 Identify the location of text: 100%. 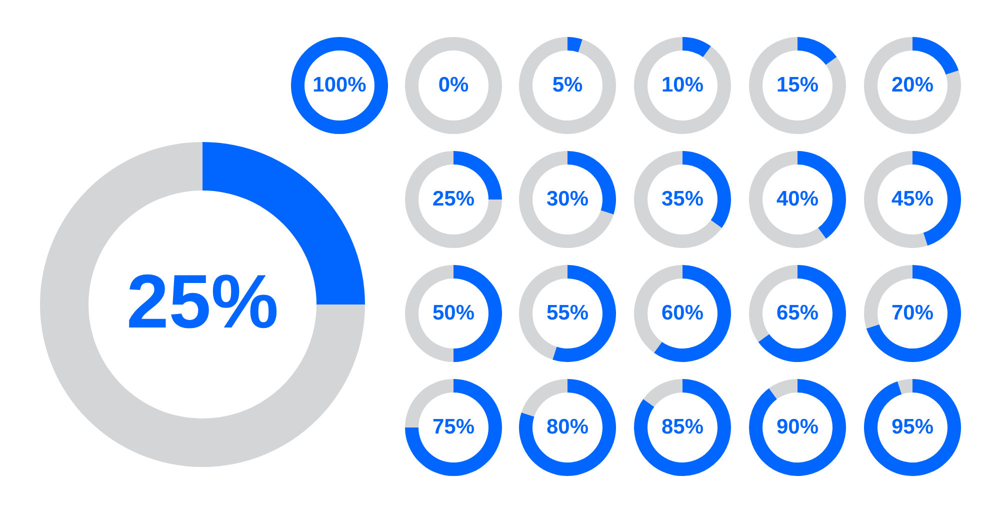
(339, 85).